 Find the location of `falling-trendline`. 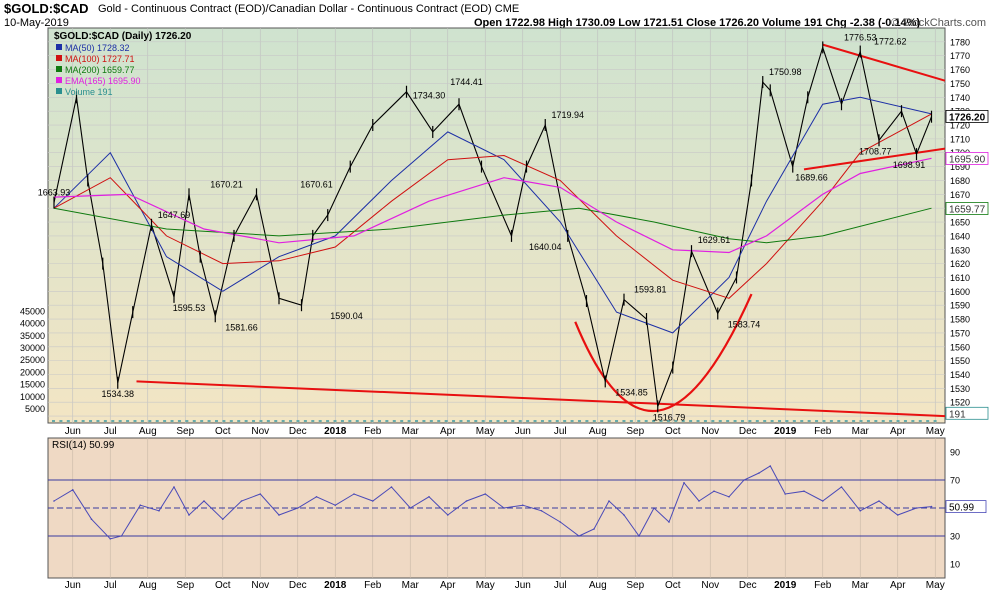

falling-trendline is located at coordinates (884, 62).